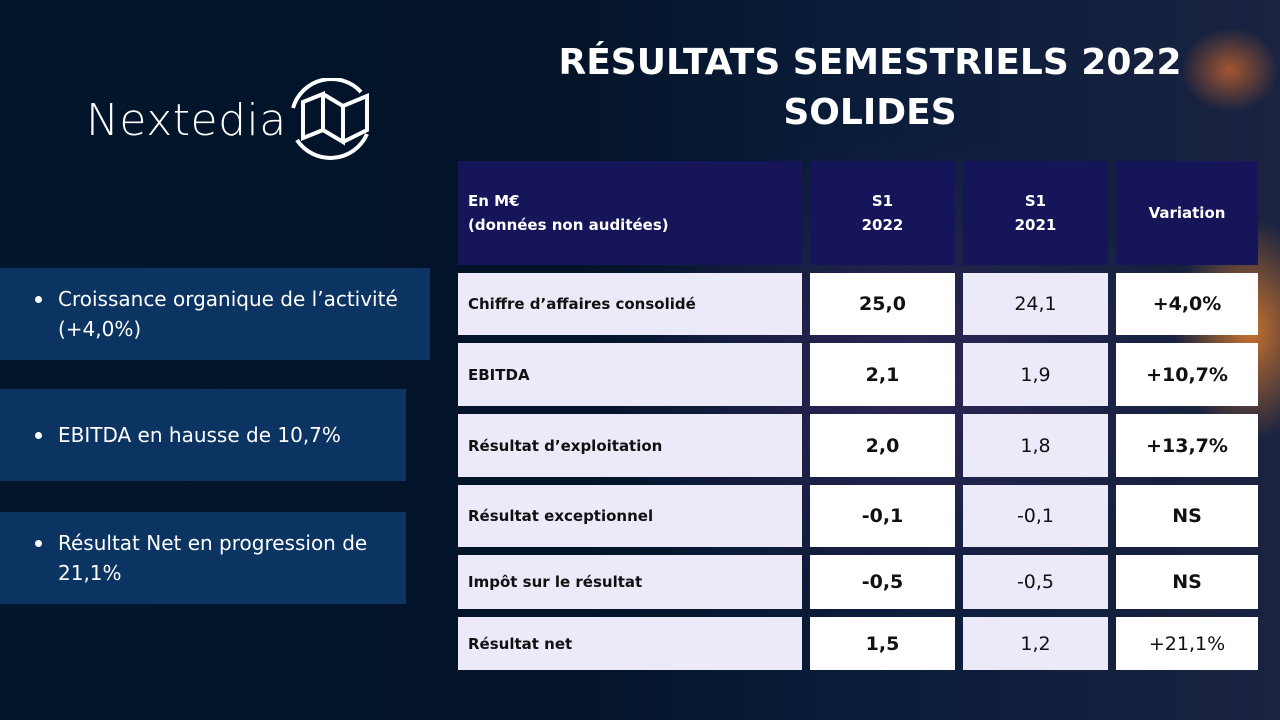  What do you see at coordinates (630, 213) in the screenshot?
I see `header-label: En M€ (données non auditées)` at bounding box center [630, 213].